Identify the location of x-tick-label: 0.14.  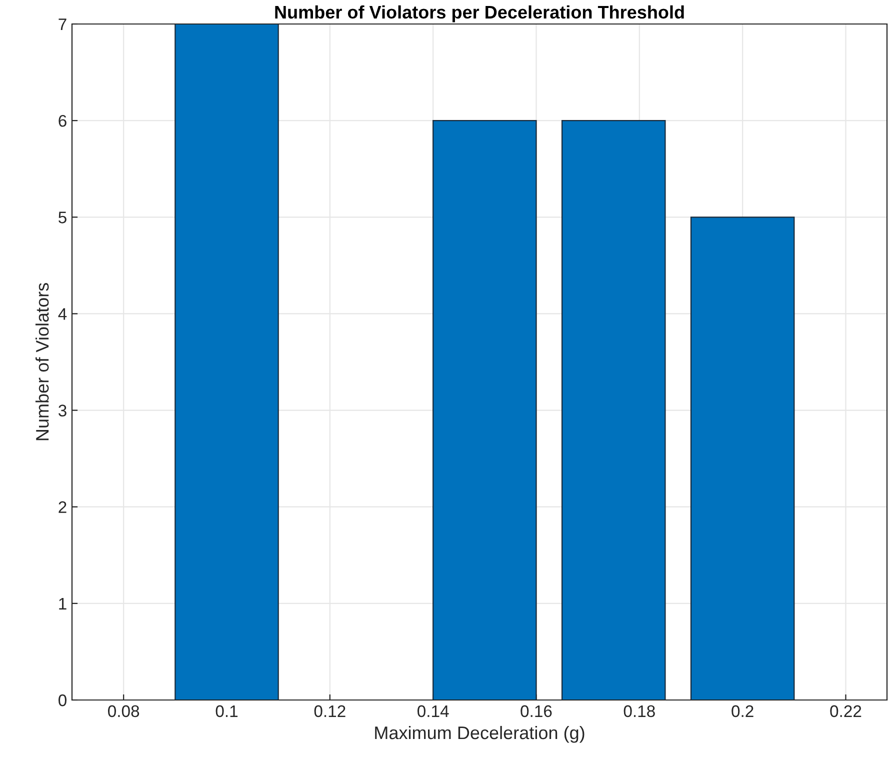
(433, 711).